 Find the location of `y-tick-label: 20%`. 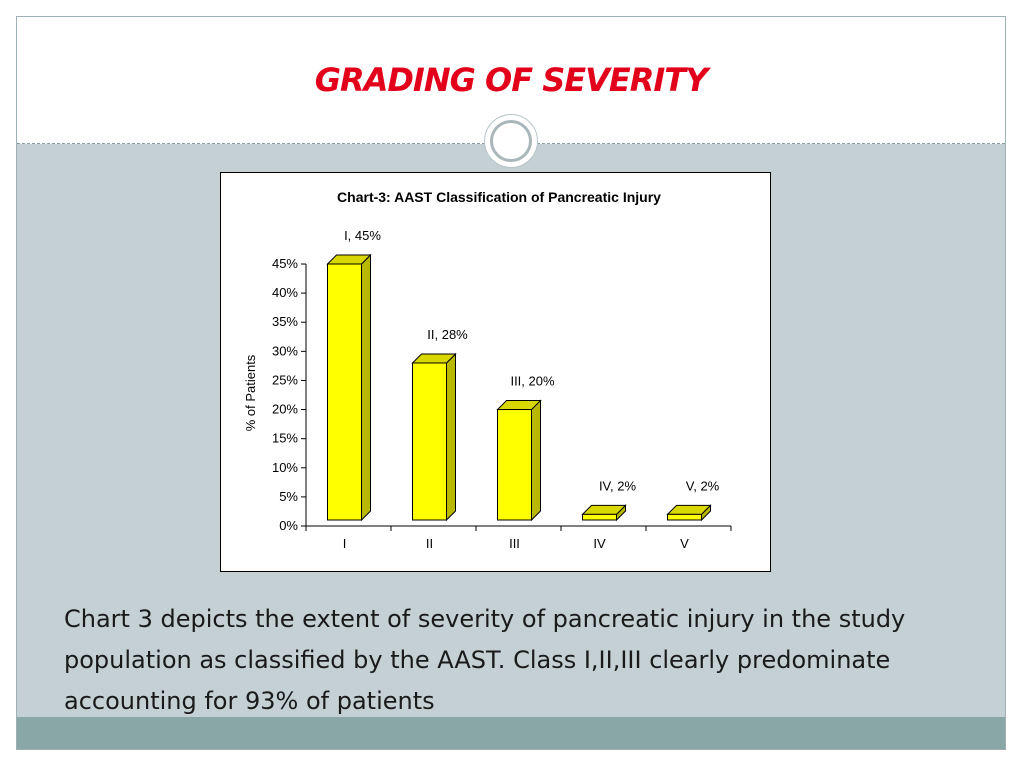

y-tick-label: 20% is located at coordinates (285, 409).